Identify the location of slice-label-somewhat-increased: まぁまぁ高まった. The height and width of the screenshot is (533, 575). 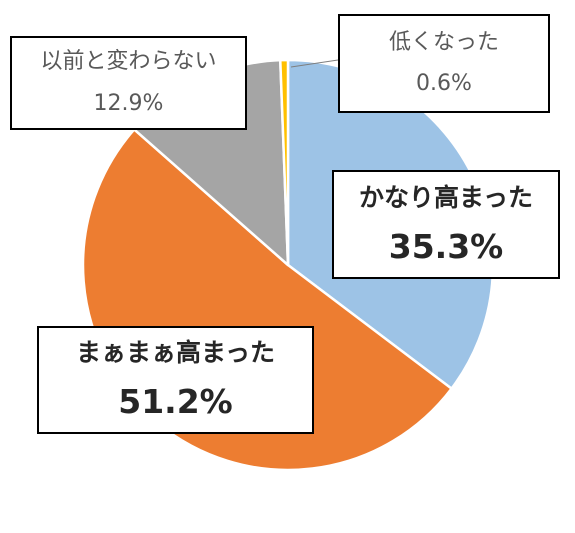
(175, 353).